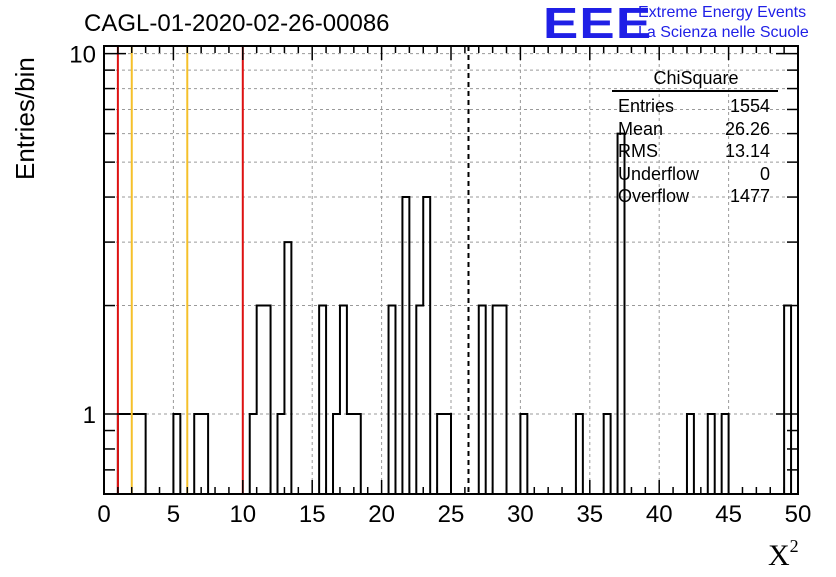  Describe the element at coordinates (103, 514) in the screenshot. I see `x-tick-label: 0` at that location.